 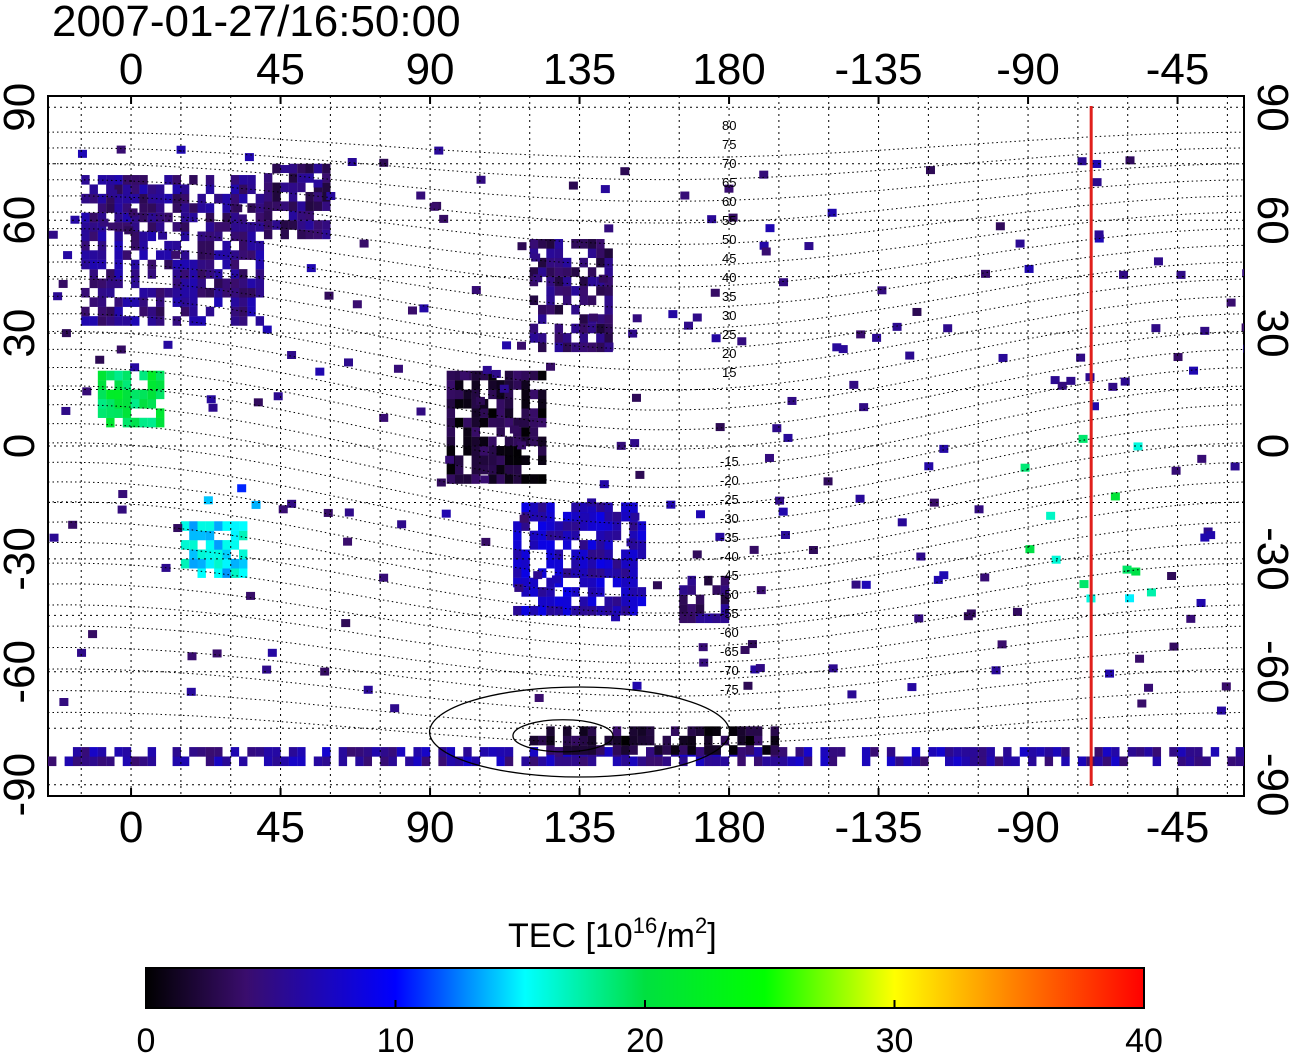 I want to click on bottom-tick-label: 90, so click(x=430, y=827).